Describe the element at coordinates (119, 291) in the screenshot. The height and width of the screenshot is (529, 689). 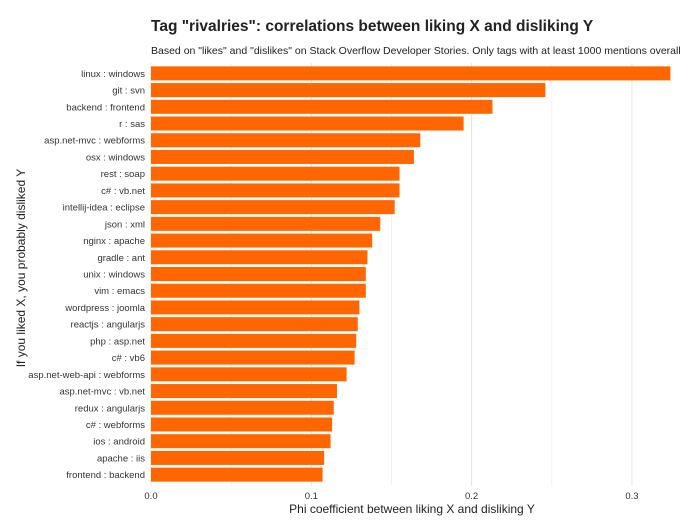
I see `y-tick-label: vim : emacs` at that location.